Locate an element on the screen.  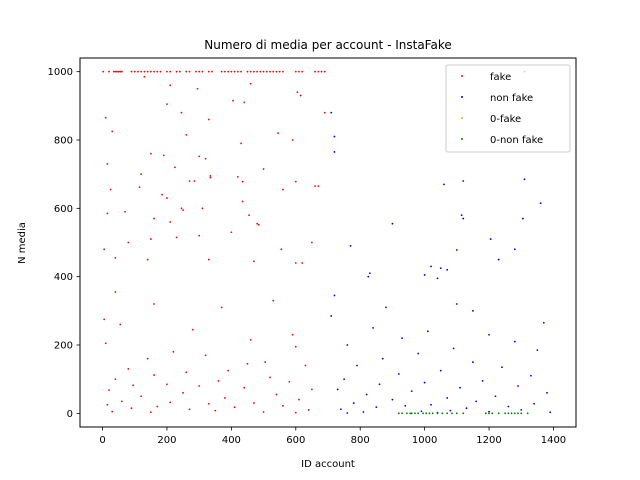
x-tick-label: 400 is located at coordinates (231, 440).